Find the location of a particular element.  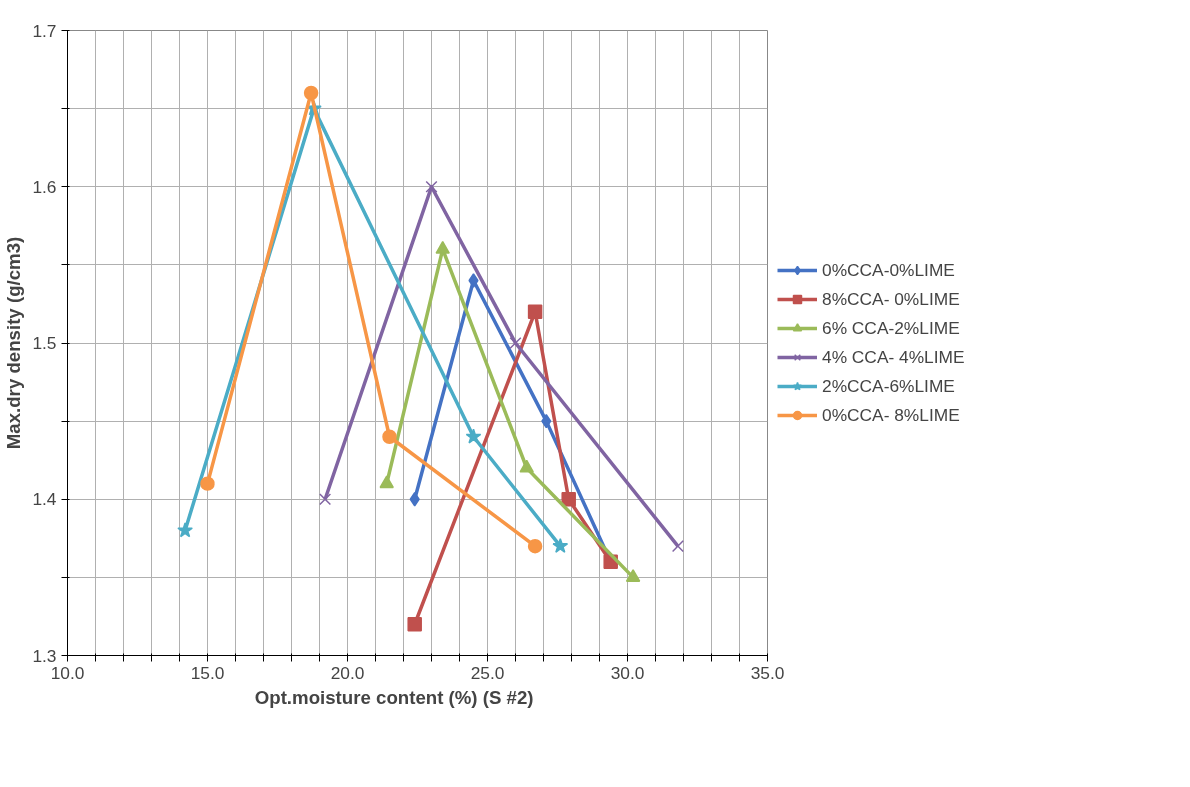

y-tick-label: 1.5 is located at coordinates (44, 343).